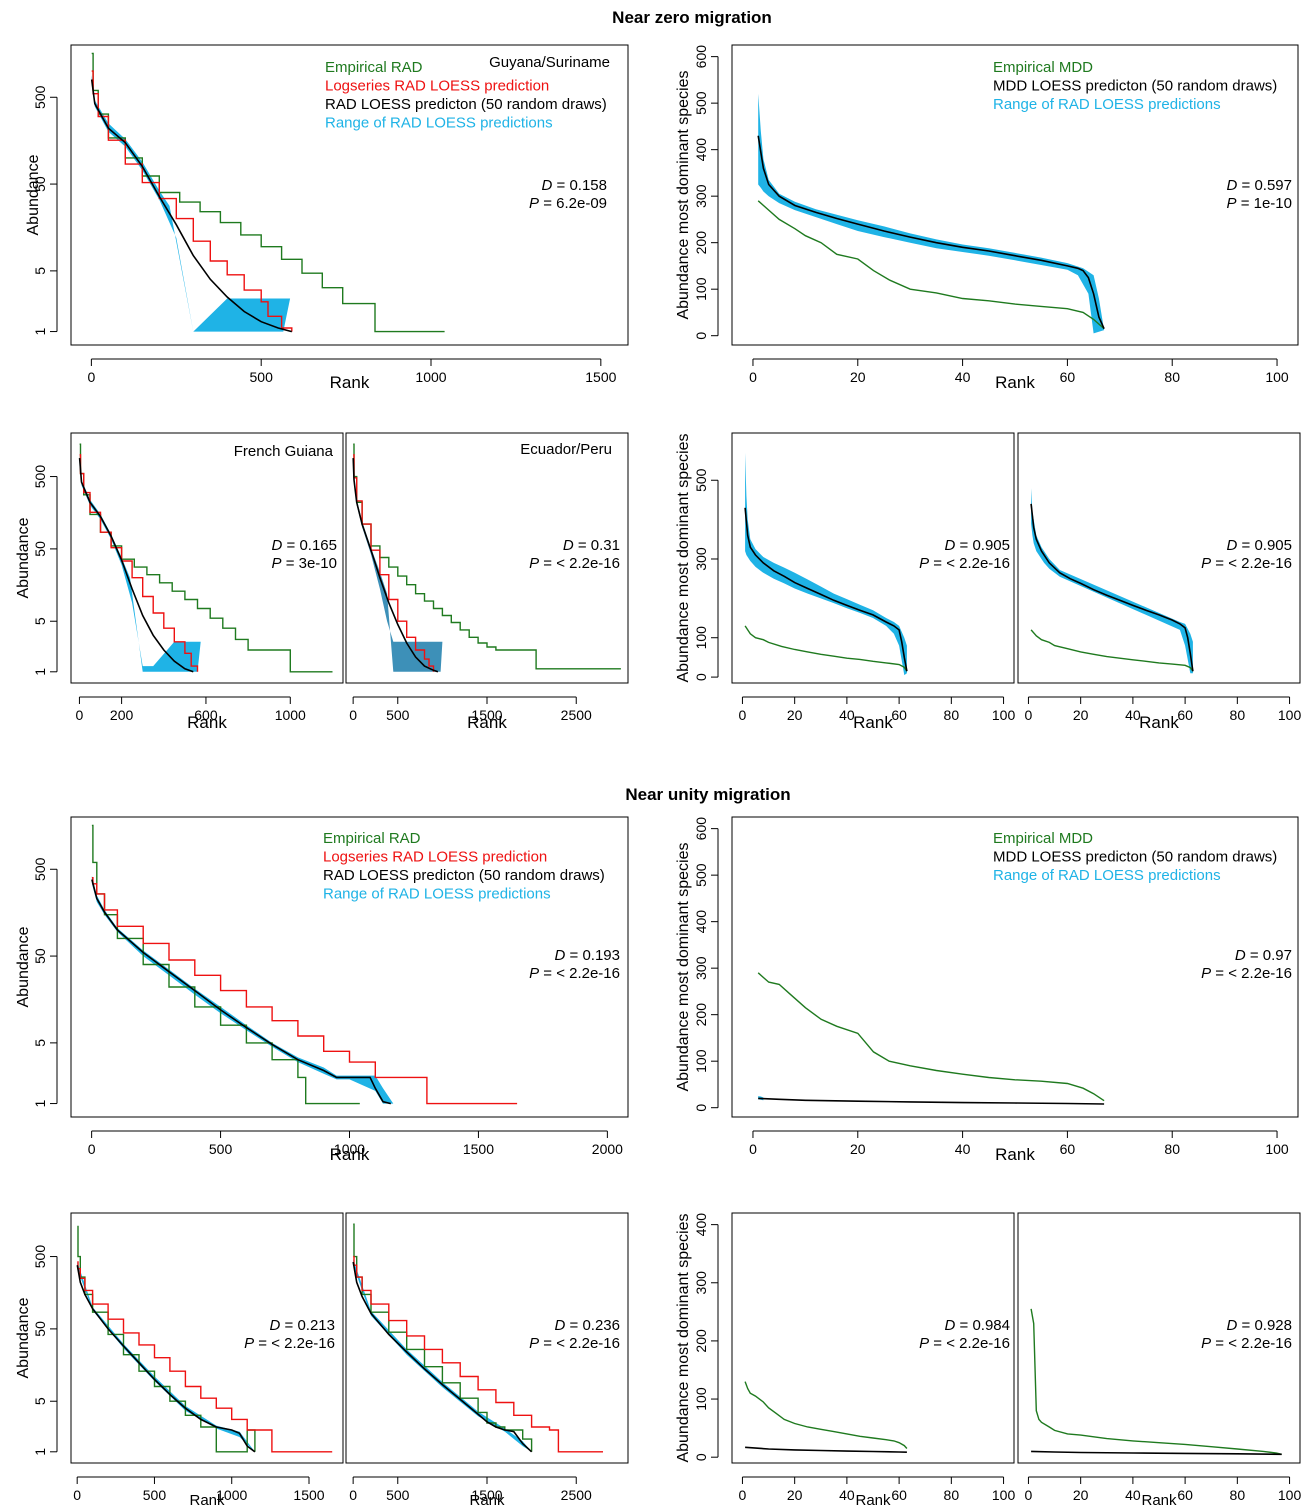 Image resolution: width=1312 pixels, height=1509 pixels. Describe the element at coordinates (304, 563) in the screenshot. I see `stat-p: P = 3e-10` at that location.